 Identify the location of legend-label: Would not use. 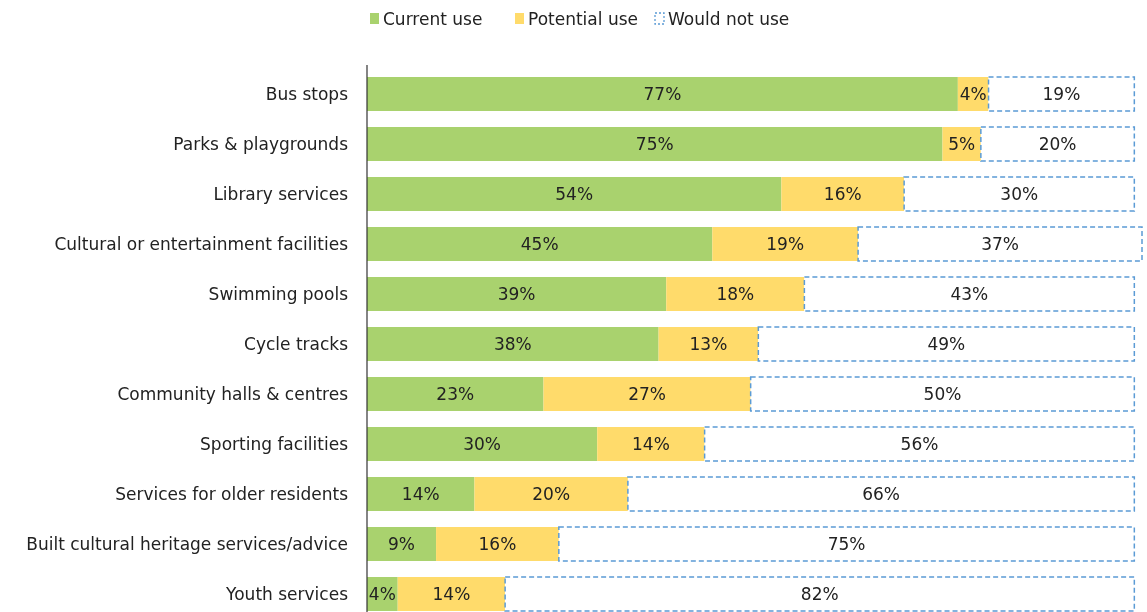
(729, 18).